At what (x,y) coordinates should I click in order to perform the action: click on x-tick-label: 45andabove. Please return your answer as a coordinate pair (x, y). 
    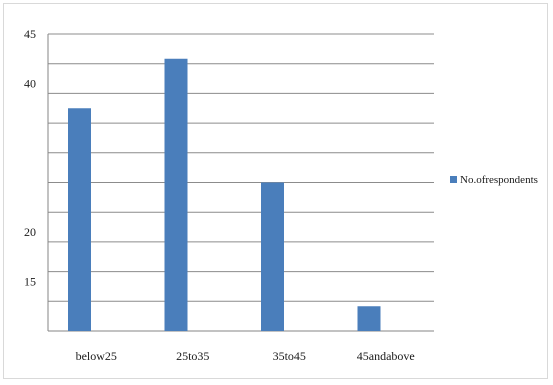
    Looking at the image, I should click on (386, 356).